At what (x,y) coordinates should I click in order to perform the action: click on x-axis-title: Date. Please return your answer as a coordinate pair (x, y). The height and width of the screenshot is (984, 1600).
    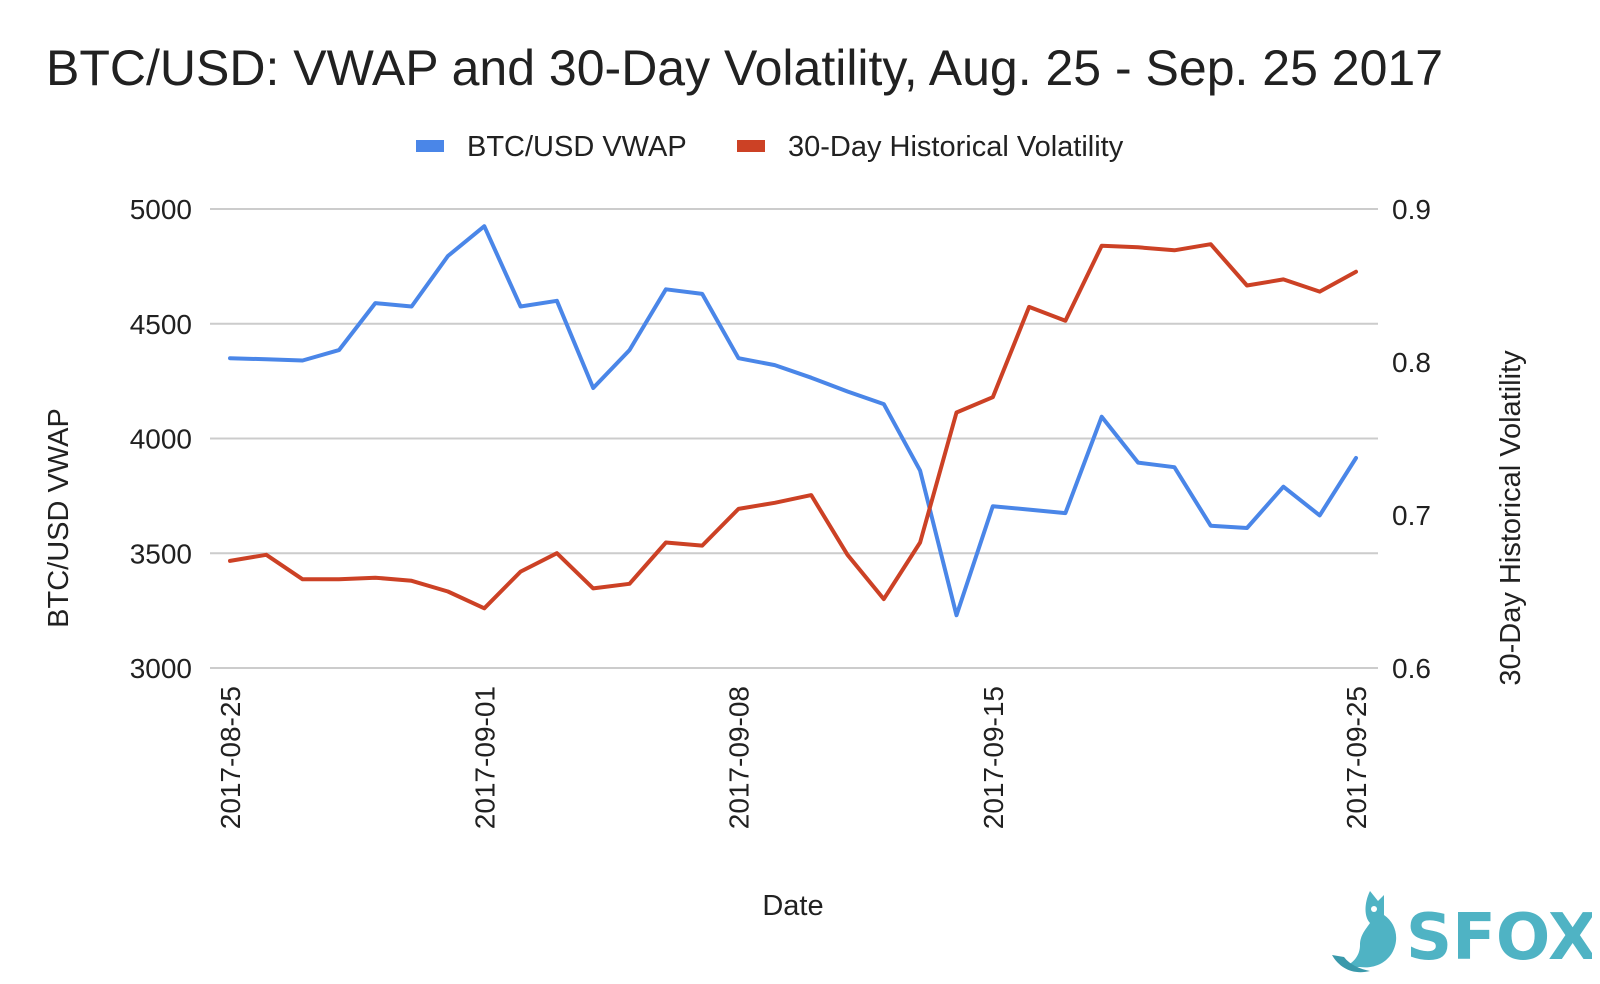
    Looking at the image, I should click on (792, 906).